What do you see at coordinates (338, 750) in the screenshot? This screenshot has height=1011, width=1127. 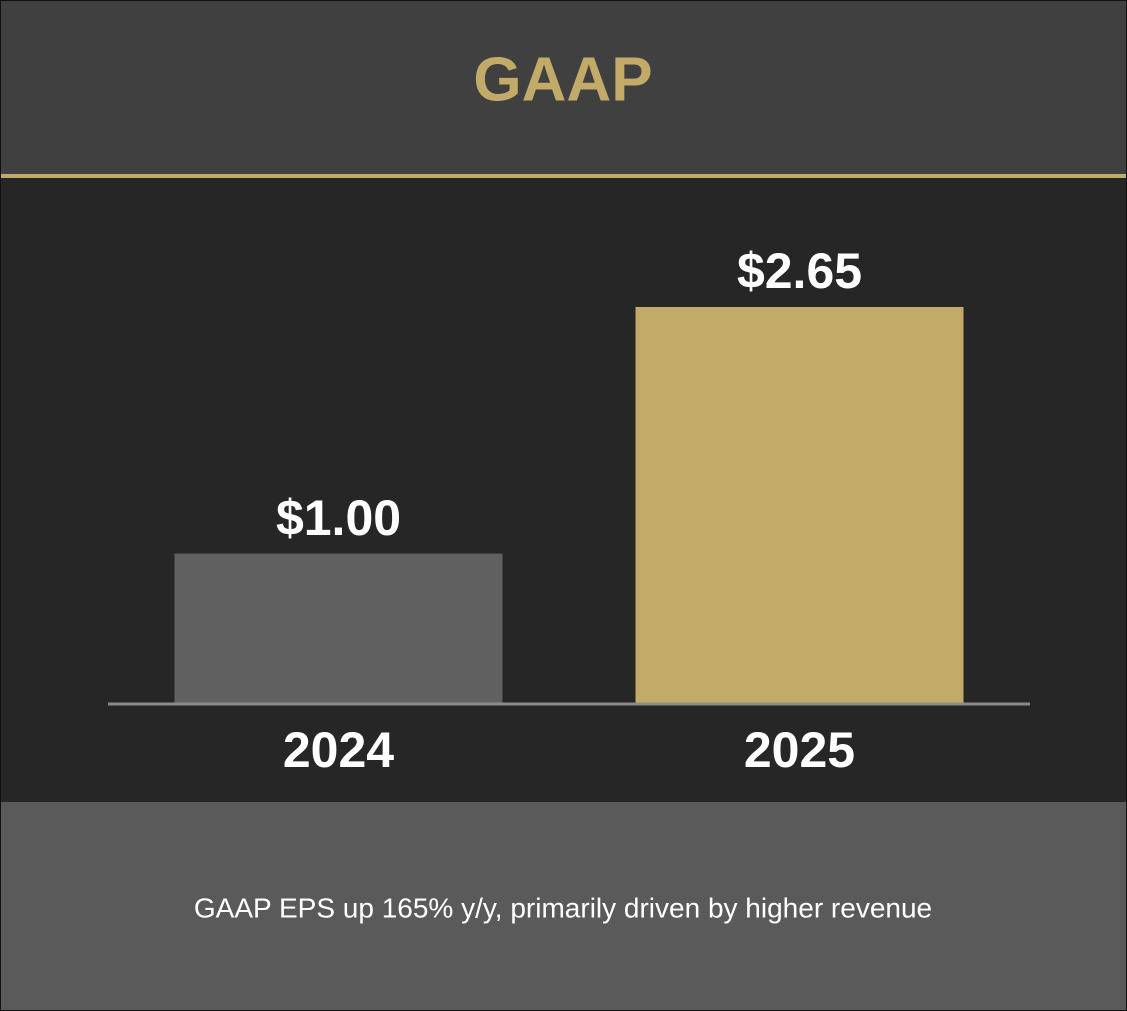 I see `x-tick-label: 2024` at bounding box center [338, 750].